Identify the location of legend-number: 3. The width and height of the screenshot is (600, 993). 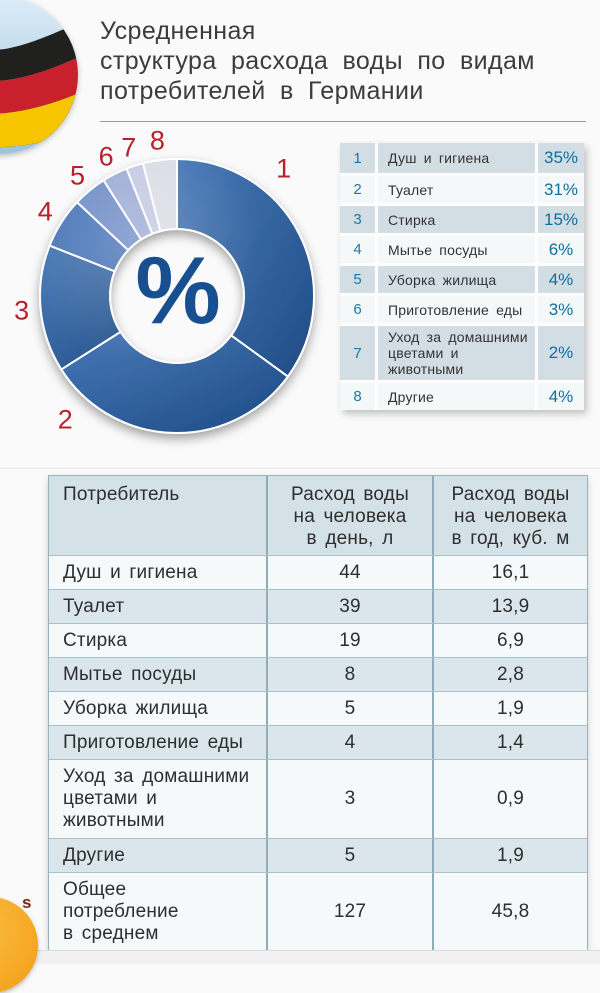
(357, 219).